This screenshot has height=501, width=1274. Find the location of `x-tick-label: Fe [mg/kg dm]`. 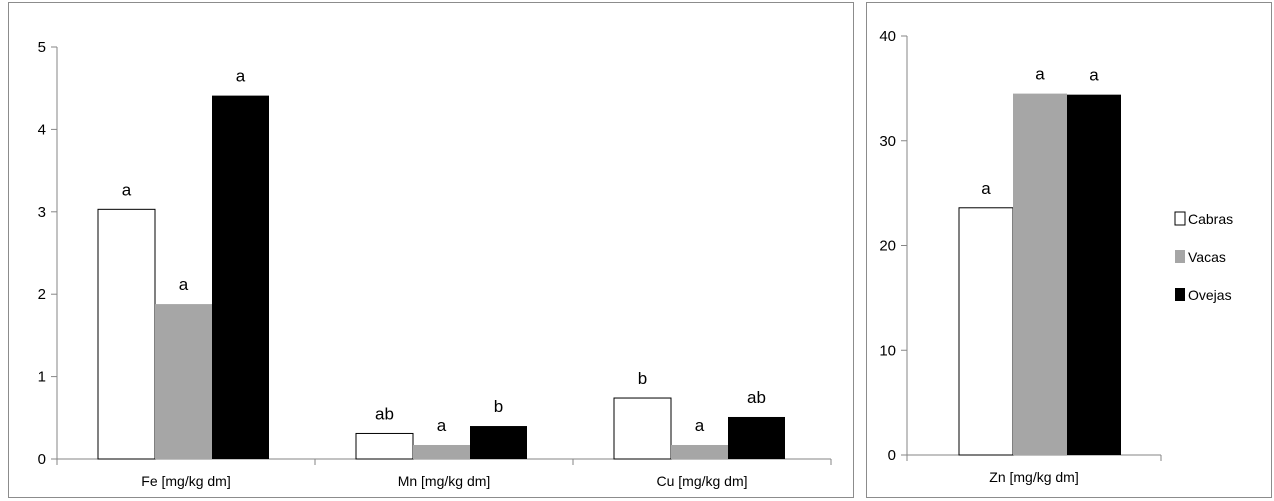

x-tick-label: Fe [mg/kg dm] is located at coordinates (185, 481).